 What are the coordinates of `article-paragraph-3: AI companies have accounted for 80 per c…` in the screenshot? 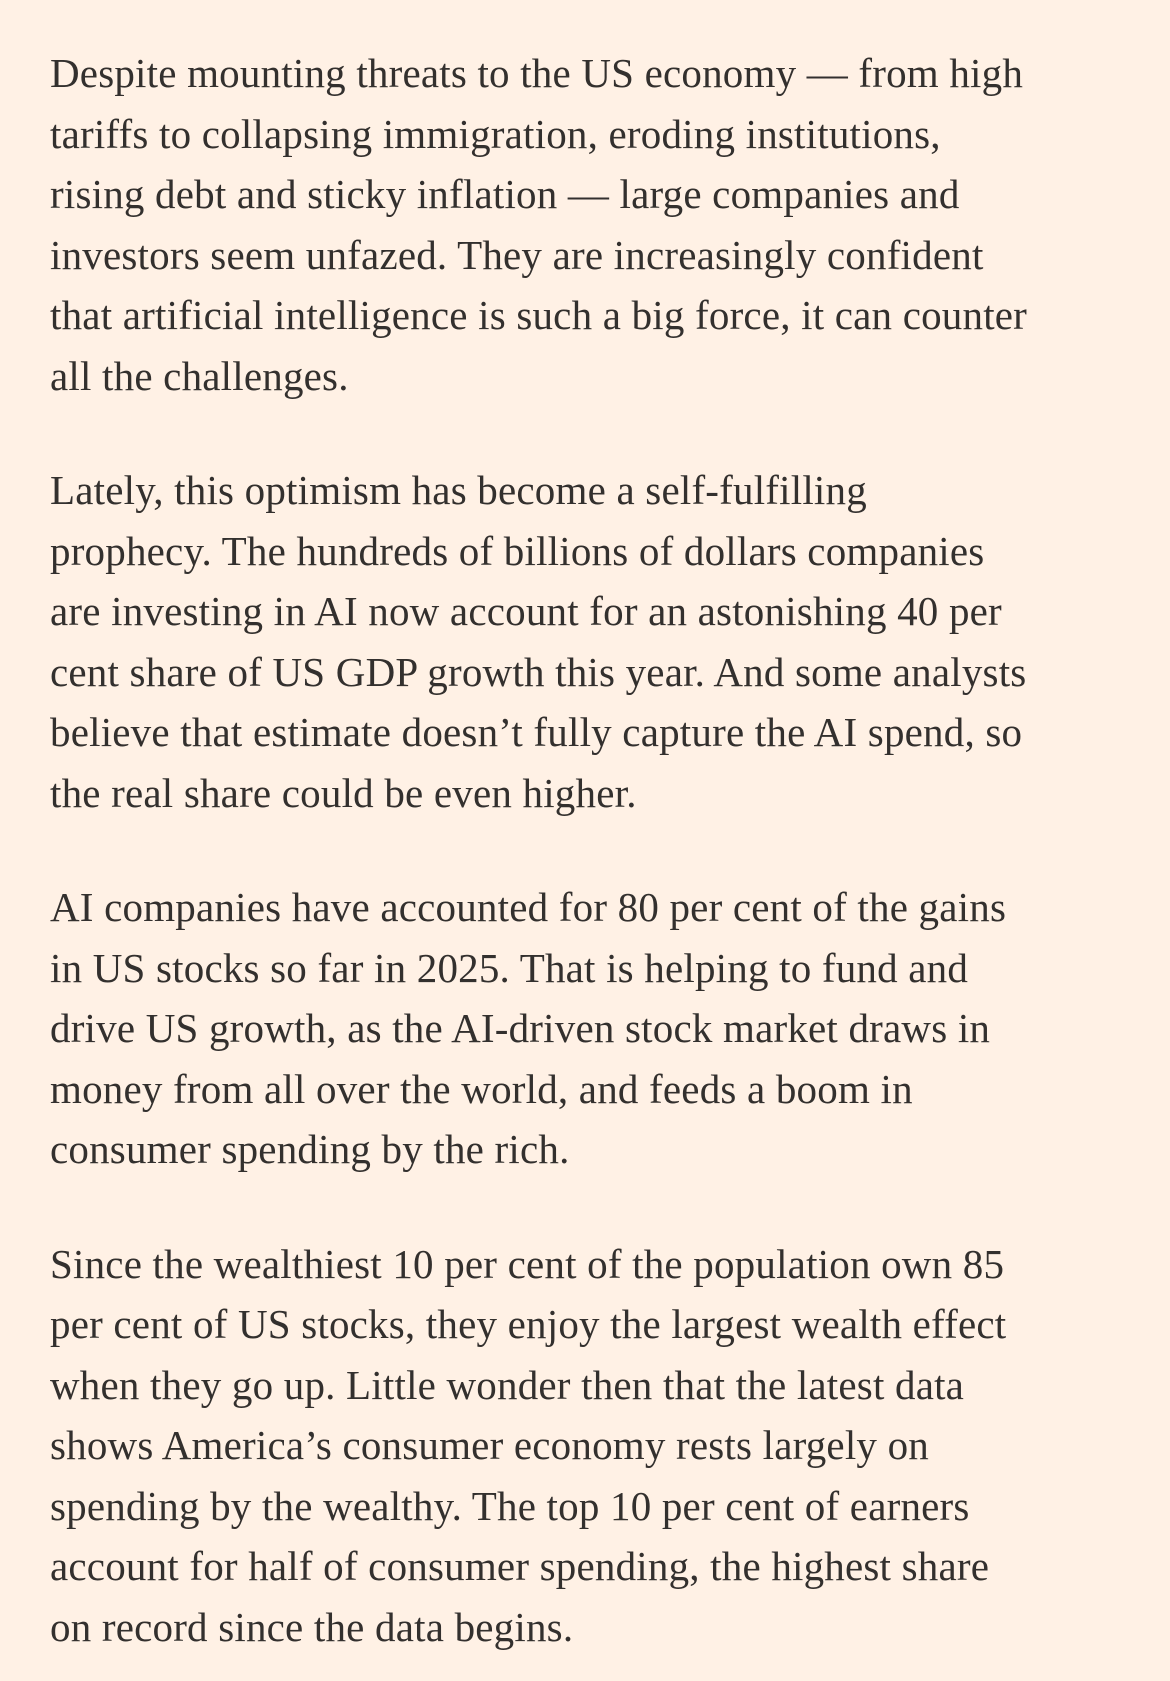 It's located at (528, 1028).